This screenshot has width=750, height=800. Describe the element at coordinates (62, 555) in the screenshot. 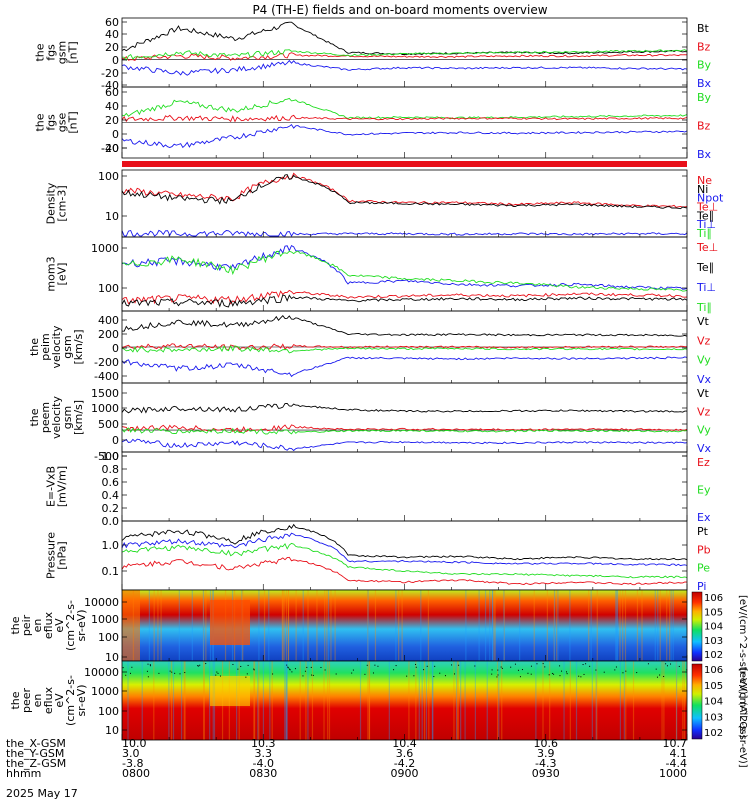

I see `y-axis-label-line: [nPa]` at that location.